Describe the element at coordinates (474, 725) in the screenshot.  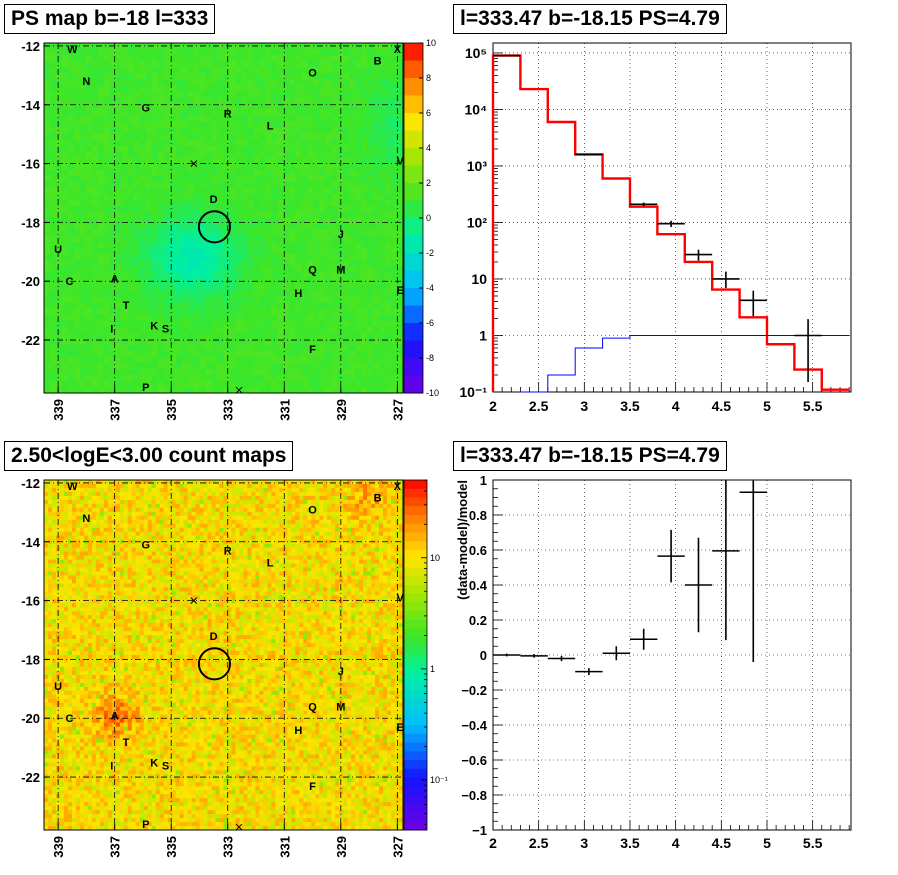
I see `y-tick-label: −0.4` at that location.